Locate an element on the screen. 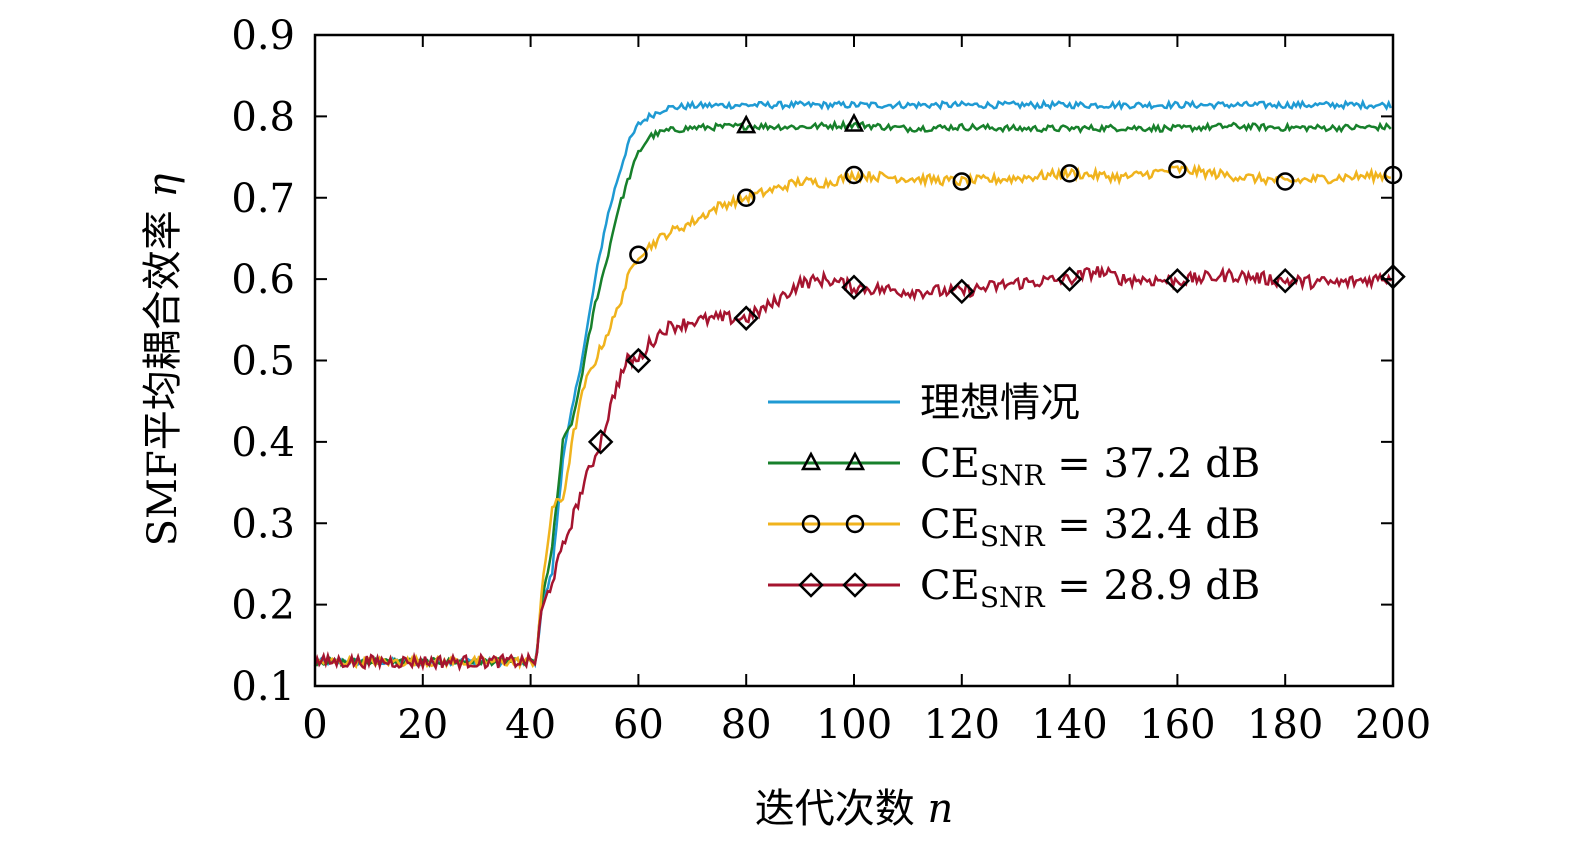  x-tick-label: 40 is located at coordinates (530, 725).